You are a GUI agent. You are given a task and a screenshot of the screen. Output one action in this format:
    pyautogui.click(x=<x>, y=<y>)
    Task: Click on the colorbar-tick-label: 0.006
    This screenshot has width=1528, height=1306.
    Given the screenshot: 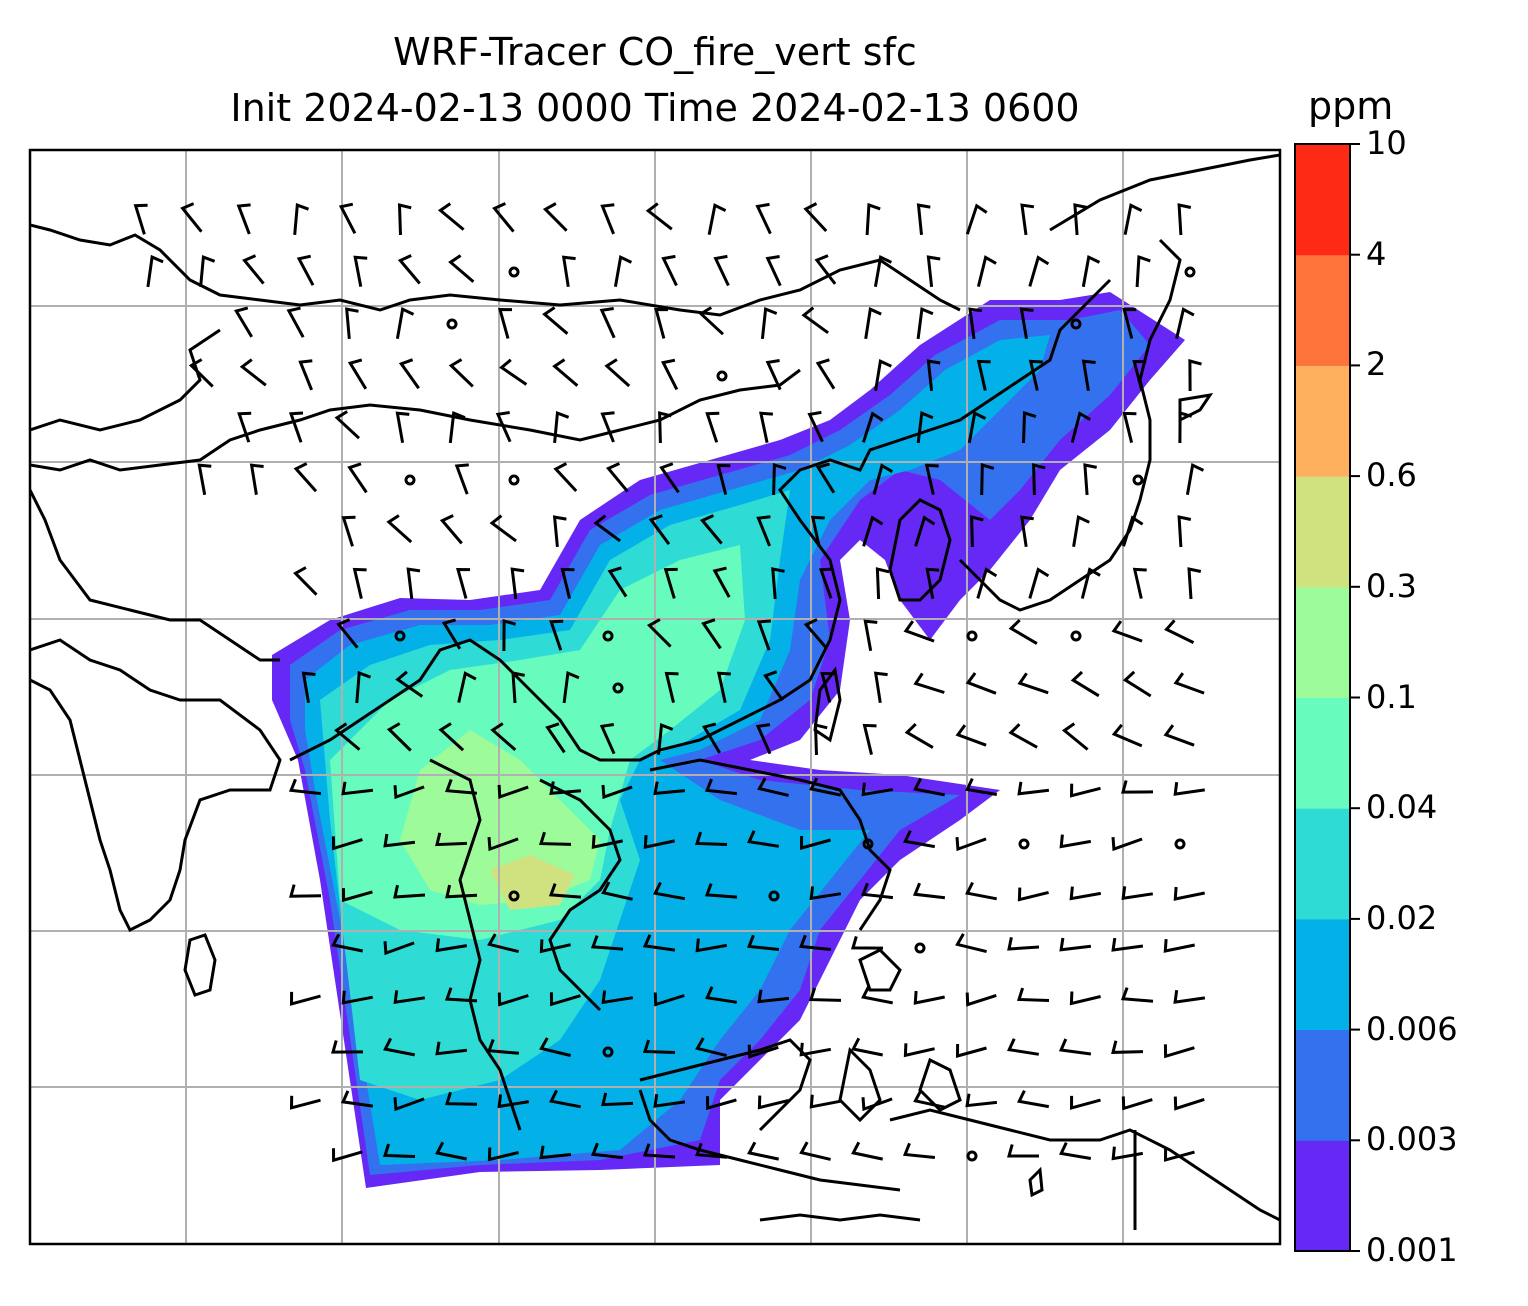 What is the action you would take?
    pyautogui.click(x=1412, y=1028)
    